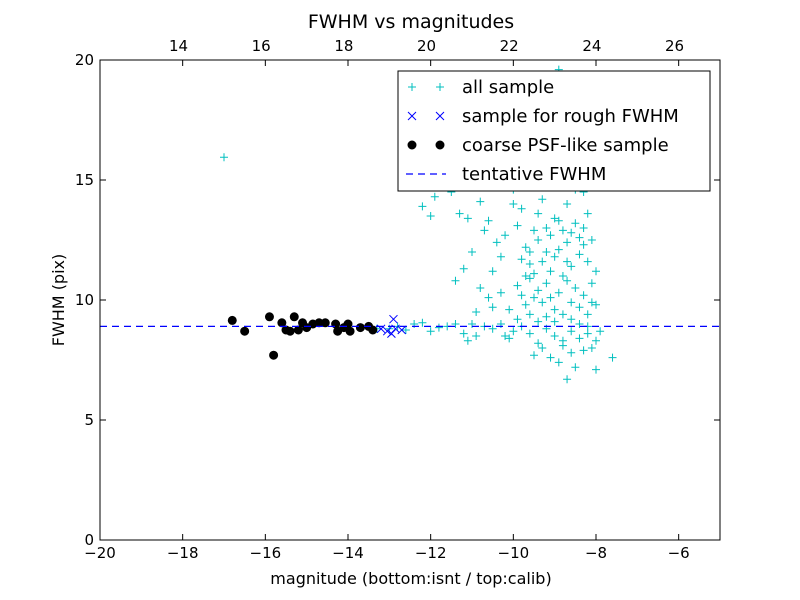 The width and height of the screenshot is (800, 600). What do you see at coordinates (261, 46) in the screenshot?
I see `top-tick-label: 16` at bounding box center [261, 46].